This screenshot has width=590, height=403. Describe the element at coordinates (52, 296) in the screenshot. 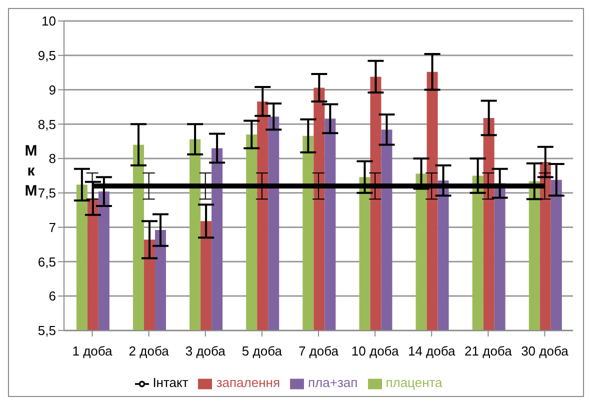

I see `y-tick-label: 6` at that location.